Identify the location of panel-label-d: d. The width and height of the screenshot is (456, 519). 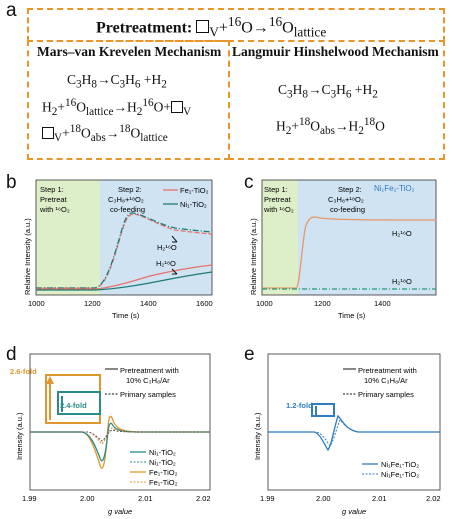
(11, 354).